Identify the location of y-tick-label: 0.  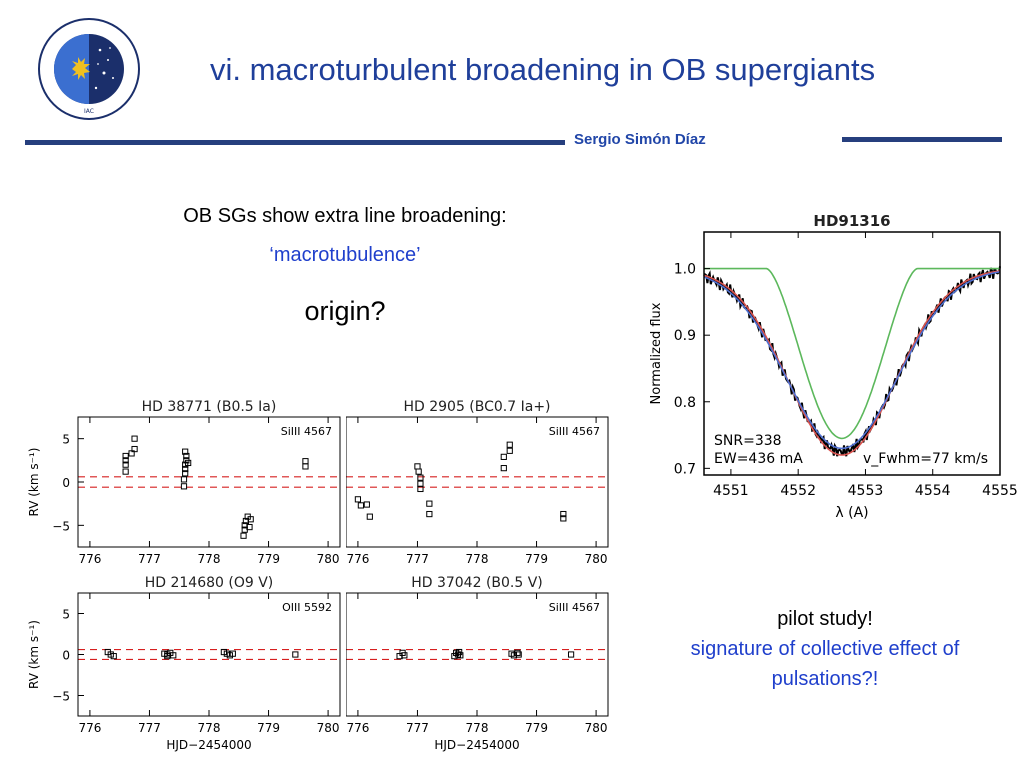
(66, 656).